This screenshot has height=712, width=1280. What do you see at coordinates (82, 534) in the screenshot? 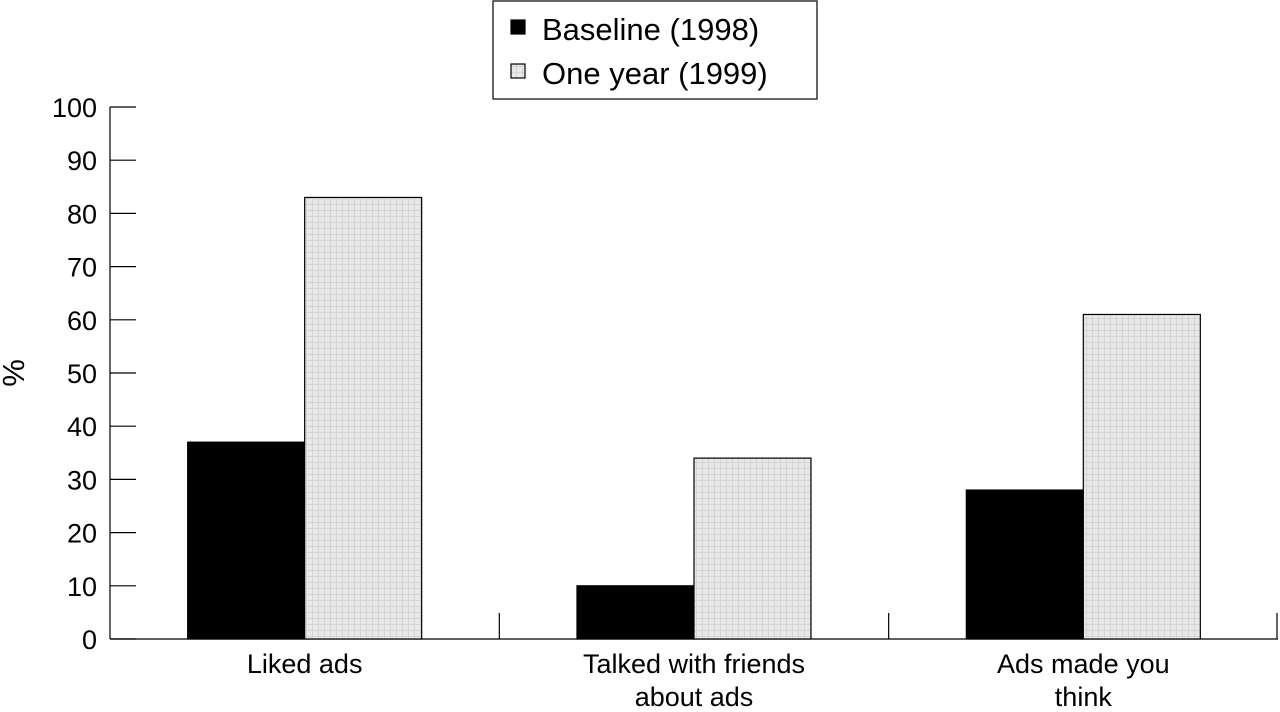
I see `y-tick-label: 20` at bounding box center [82, 534].